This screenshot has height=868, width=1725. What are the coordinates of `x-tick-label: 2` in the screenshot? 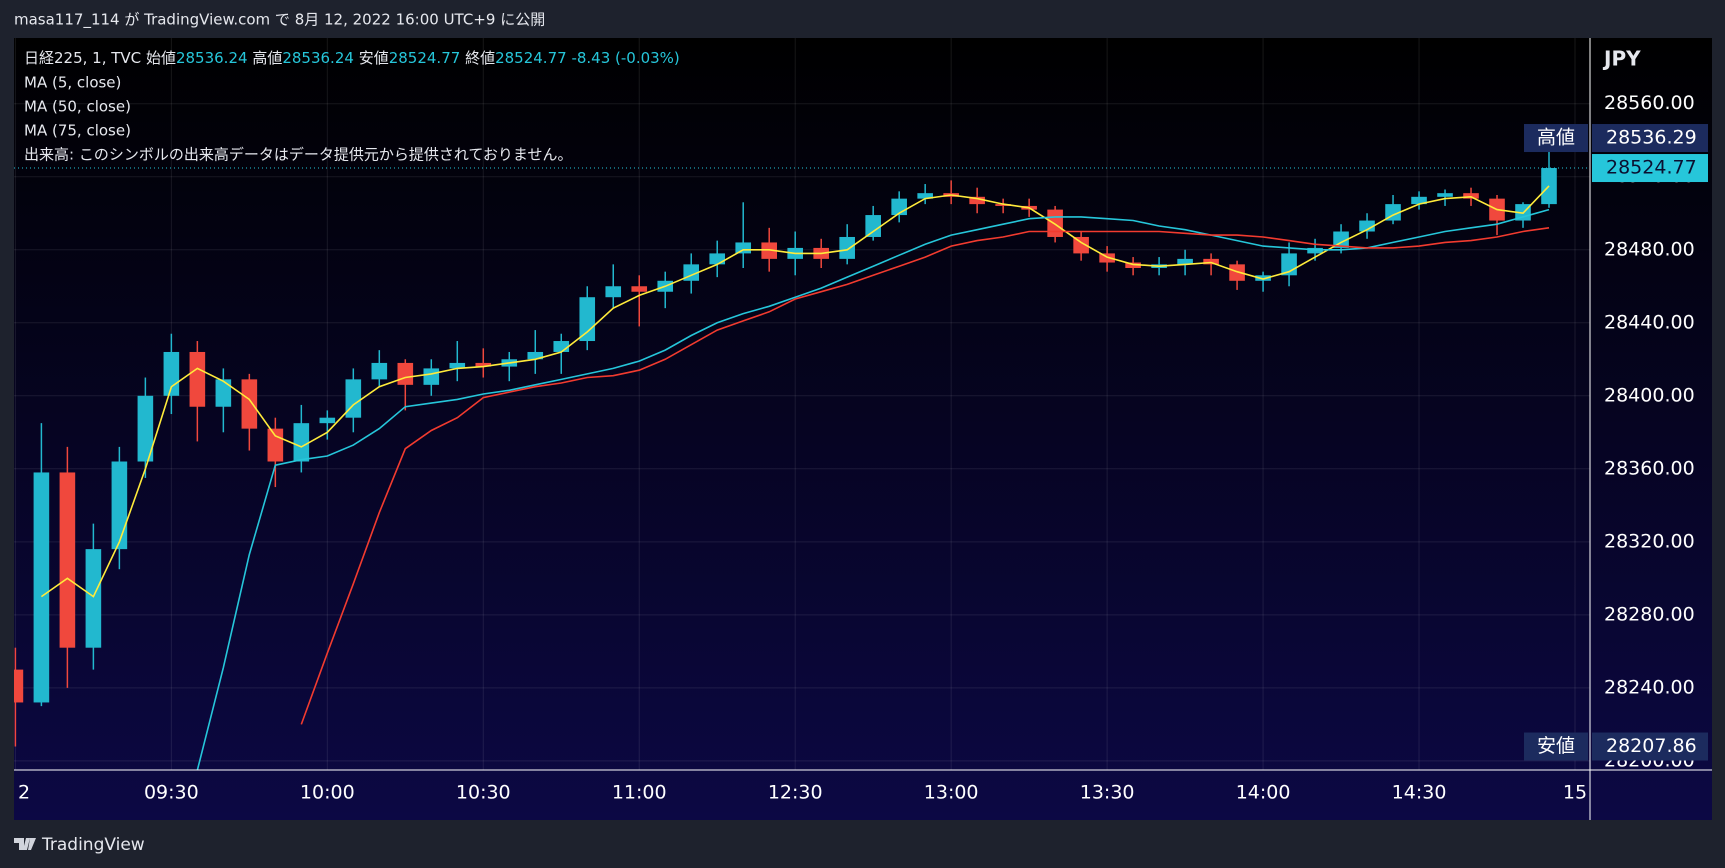 It's located at (24, 793).